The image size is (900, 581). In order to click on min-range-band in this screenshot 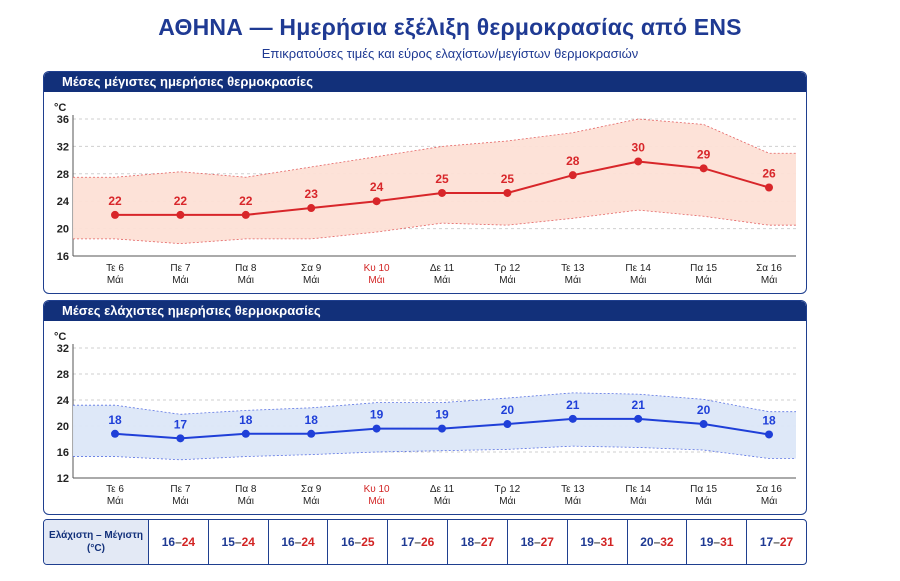, I will do `click(434, 426)`.